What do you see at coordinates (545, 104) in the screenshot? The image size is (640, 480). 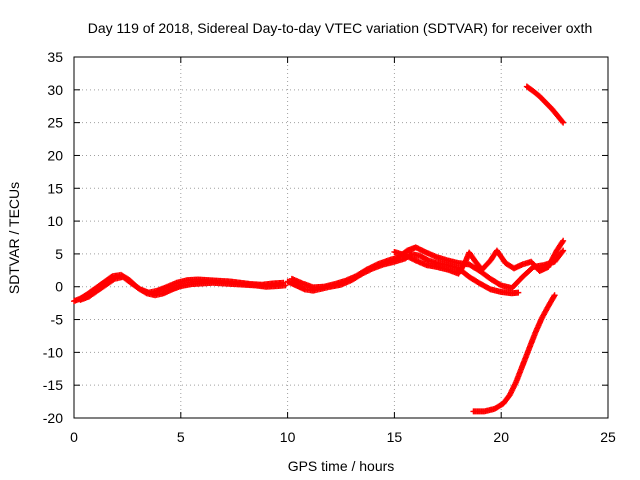 I see `series-track-g` at bounding box center [545, 104].